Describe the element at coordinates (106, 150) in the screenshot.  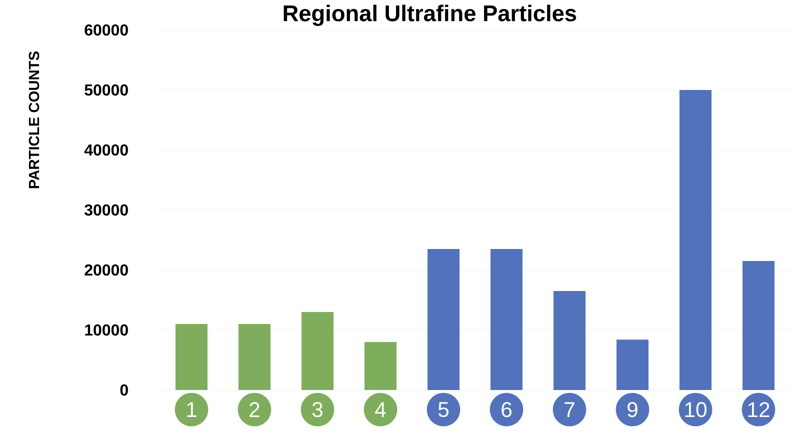
I see `y-tick-label: 40000` at that location.